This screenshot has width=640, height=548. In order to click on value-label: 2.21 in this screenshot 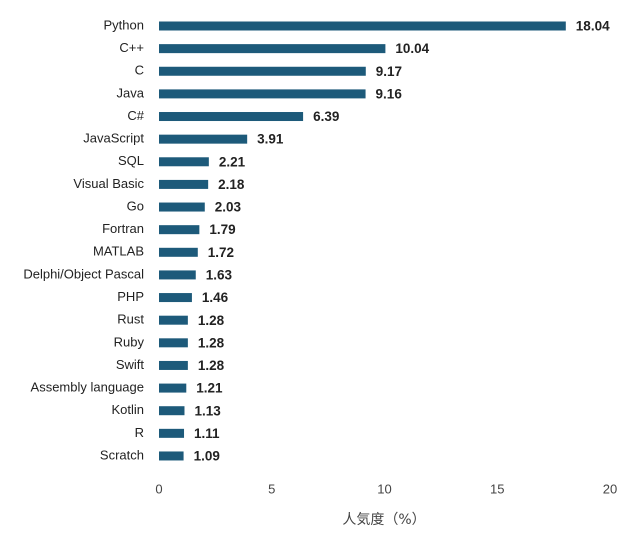, I will do `click(232, 161)`.